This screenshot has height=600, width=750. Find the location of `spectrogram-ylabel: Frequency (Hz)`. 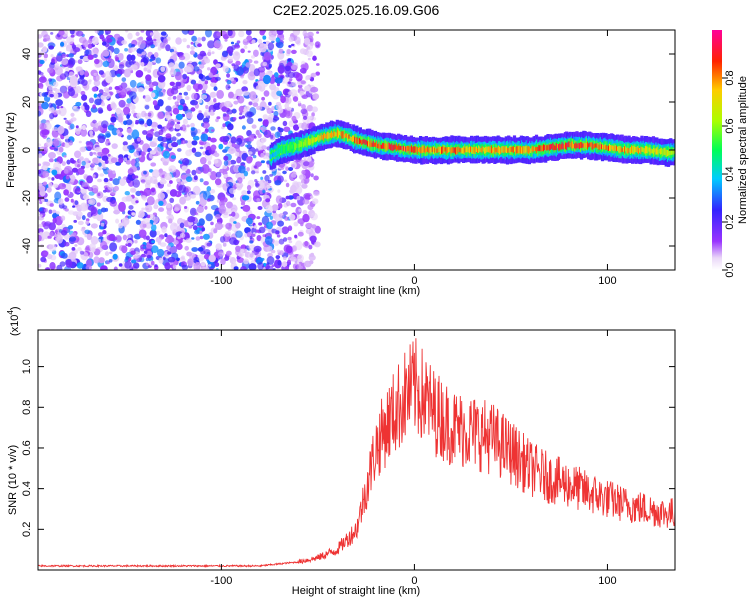

spectrogram-ylabel: Frequency (Hz) is located at coordinates (11, 150).